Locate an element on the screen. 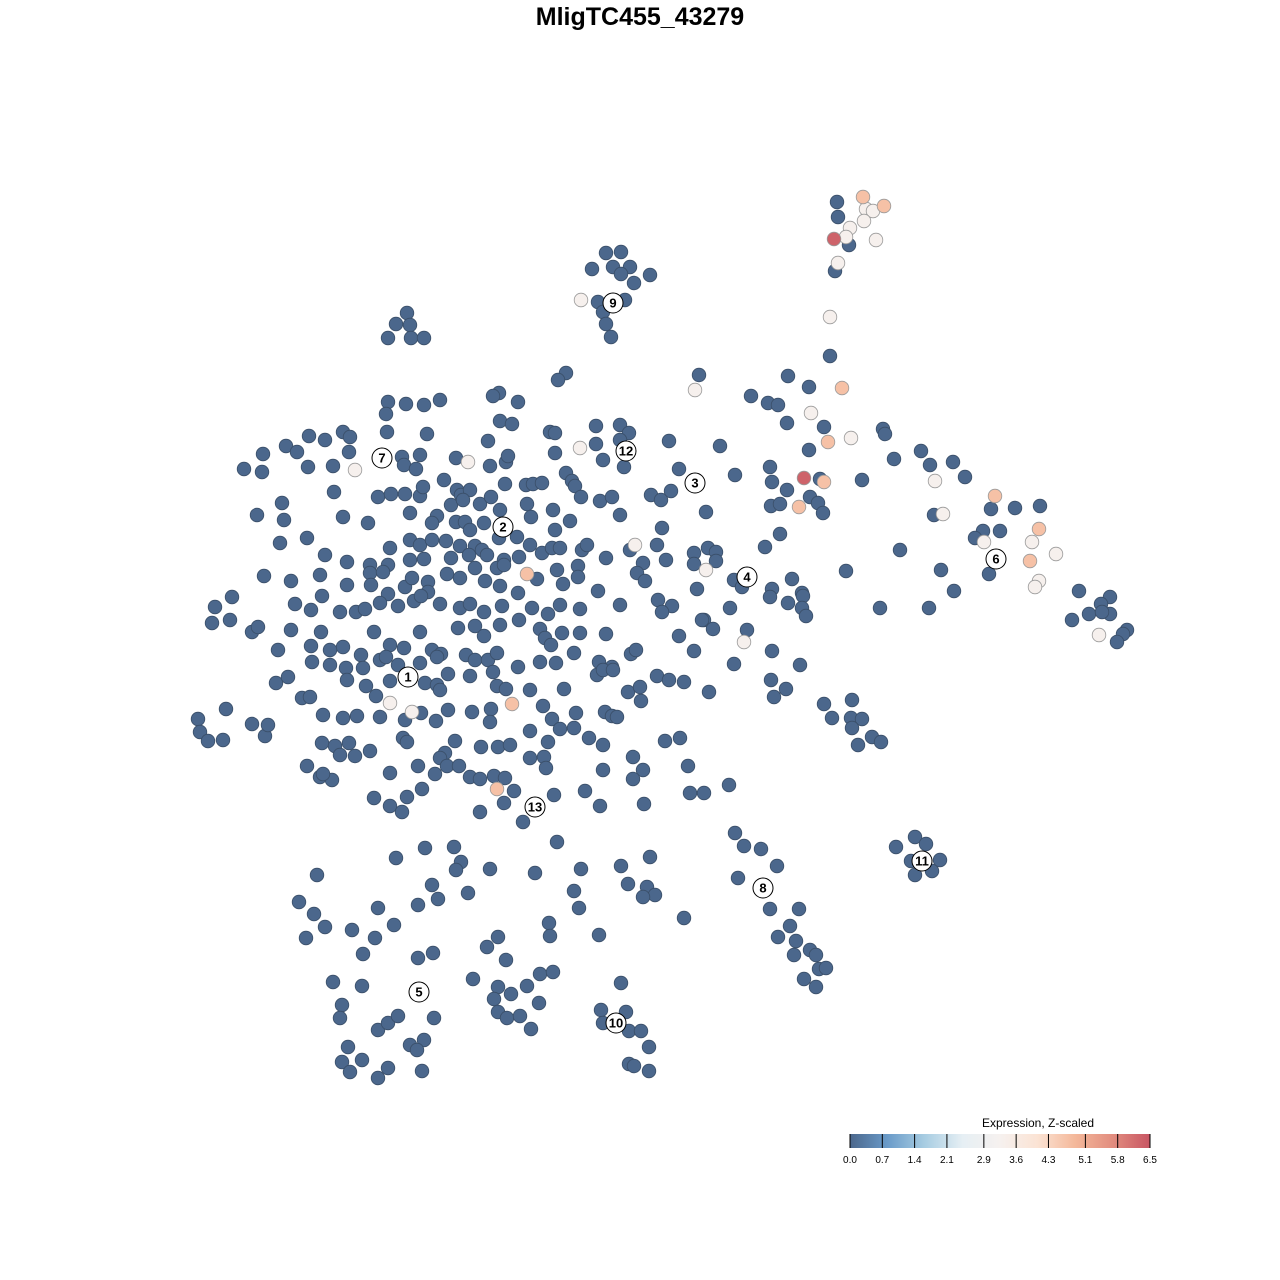  cluster-label-badge is located at coordinates (503, 527).